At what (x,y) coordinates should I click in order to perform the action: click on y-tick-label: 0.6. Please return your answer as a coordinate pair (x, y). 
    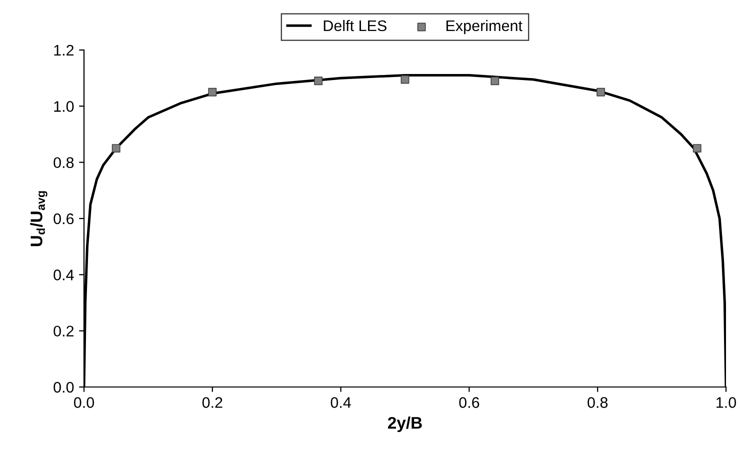
    Looking at the image, I should click on (64, 218).